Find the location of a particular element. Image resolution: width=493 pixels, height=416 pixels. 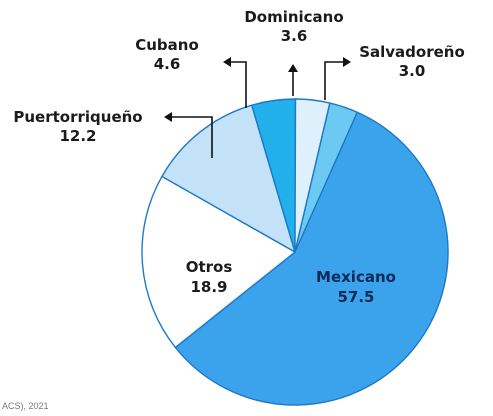

callout-arrows is located at coordinates (257, 107).